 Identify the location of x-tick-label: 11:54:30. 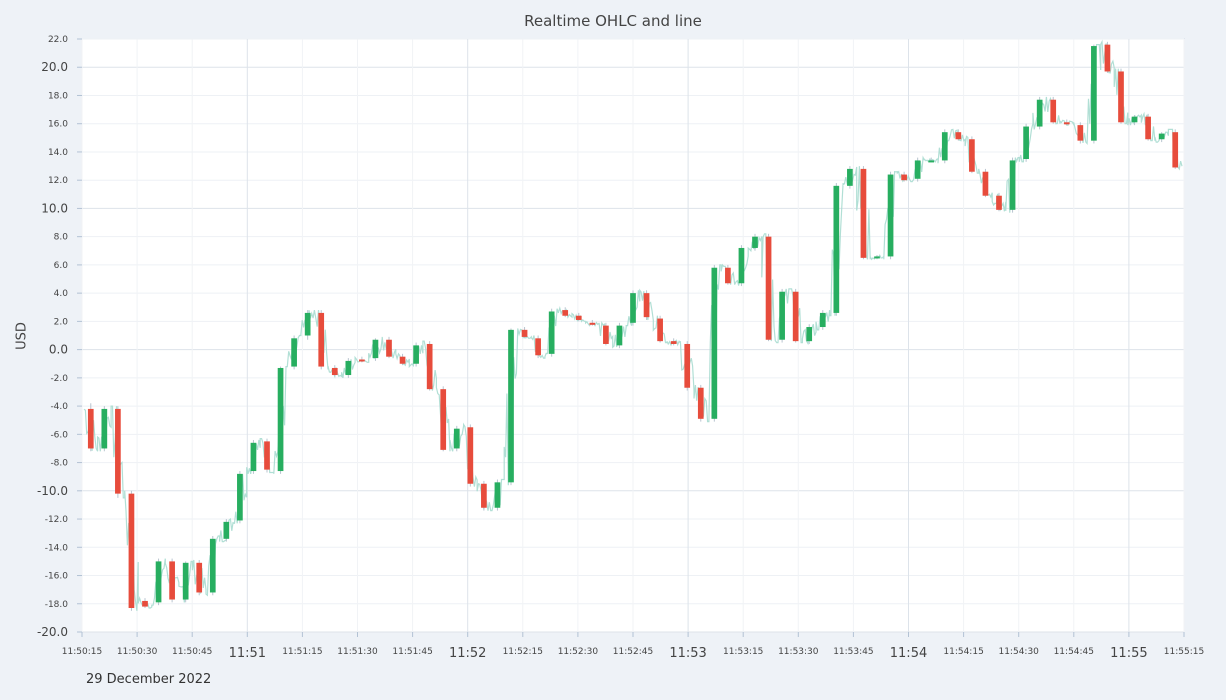
(1018, 652).